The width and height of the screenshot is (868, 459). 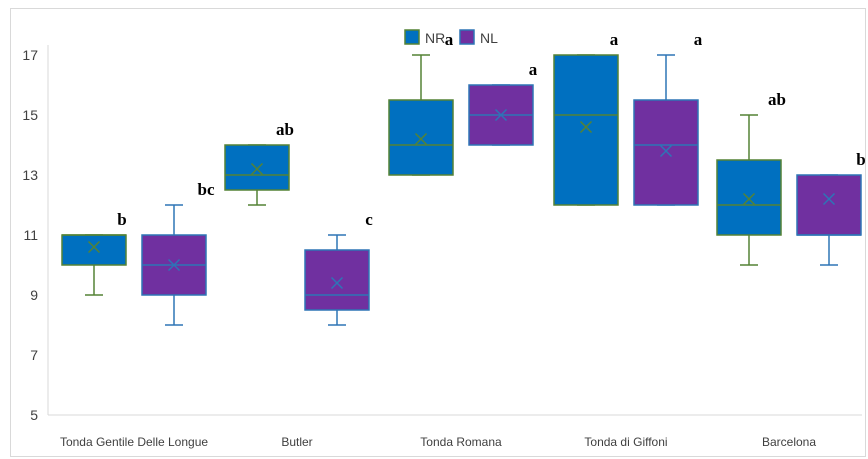 What do you see at coordinates (369, 219) in the screenshot?
I see `significance-label: c` at bounding box center [369, 219].